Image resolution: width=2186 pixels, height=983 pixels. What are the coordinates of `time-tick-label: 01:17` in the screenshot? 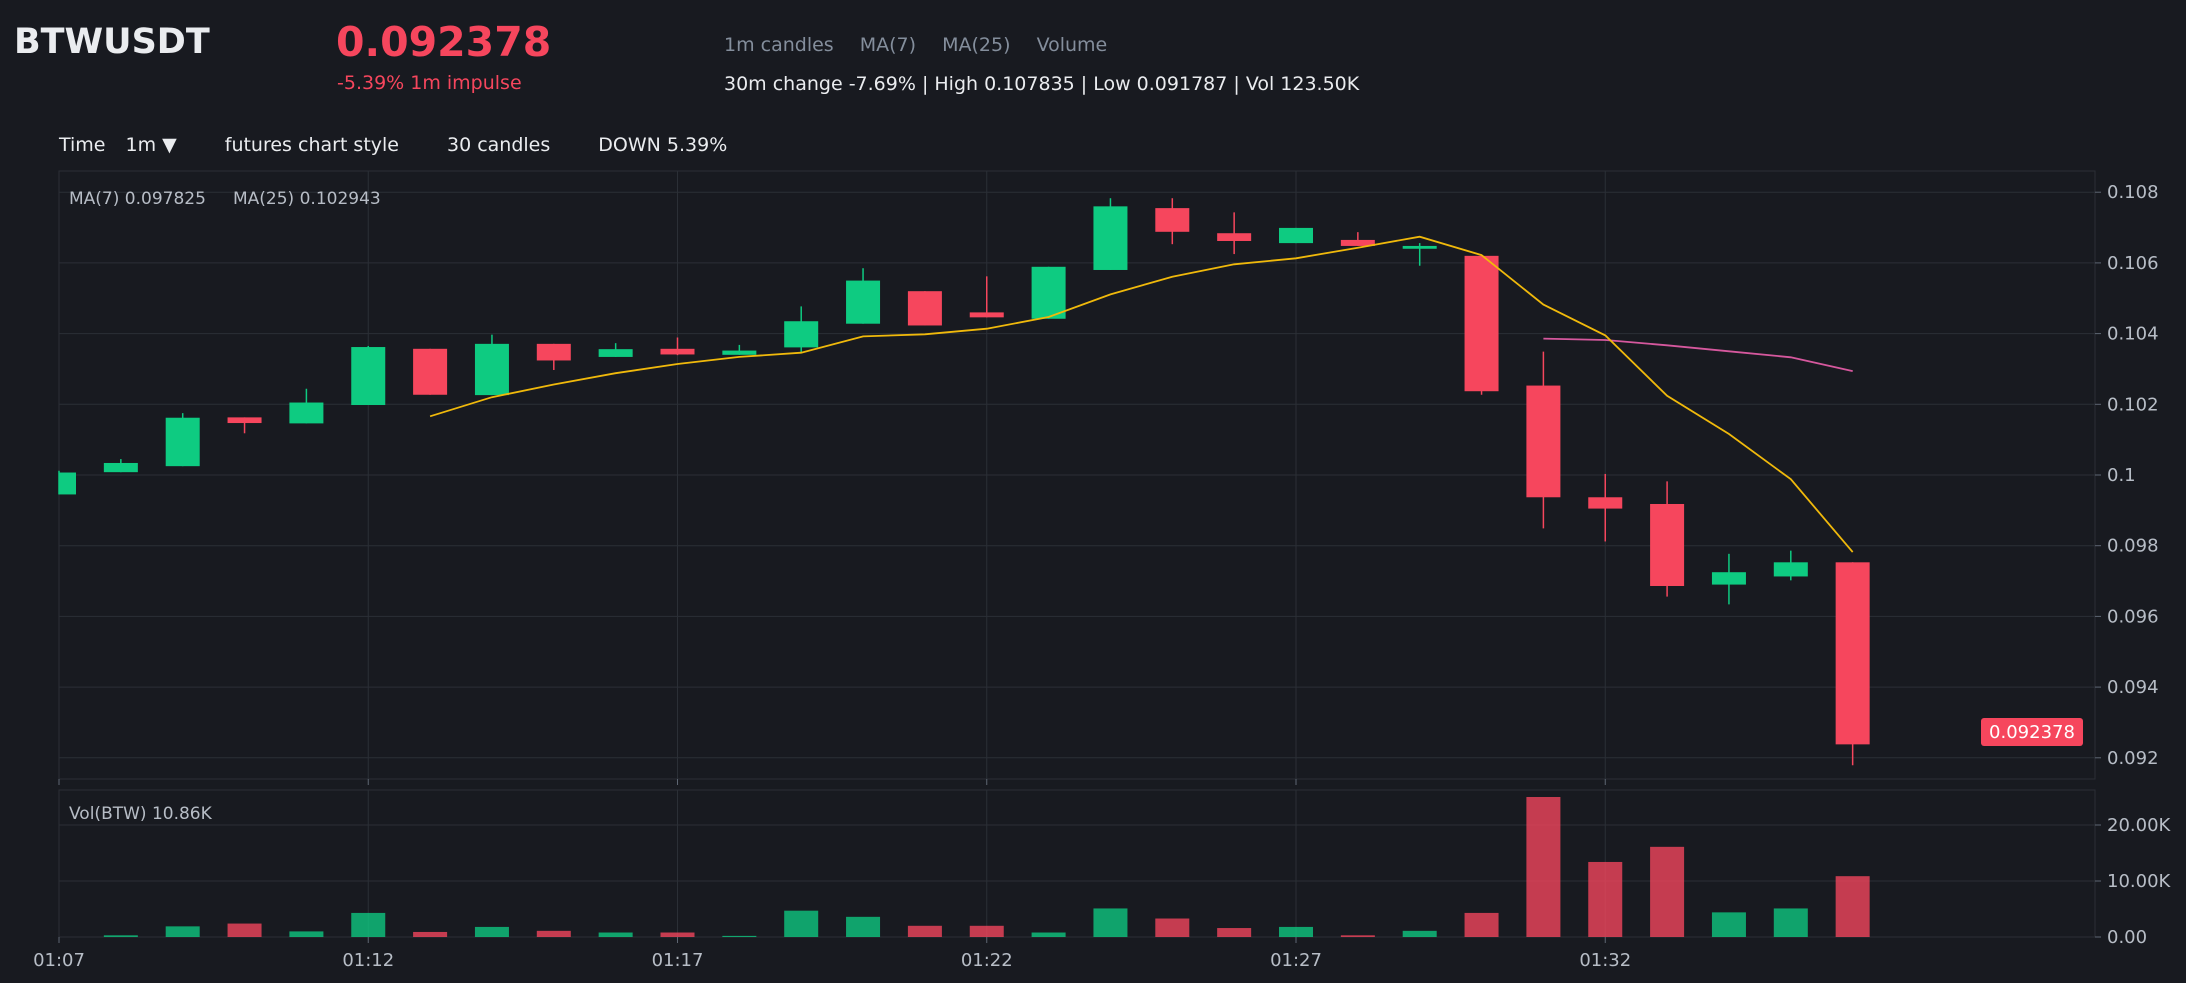 It's located at (678, 960).